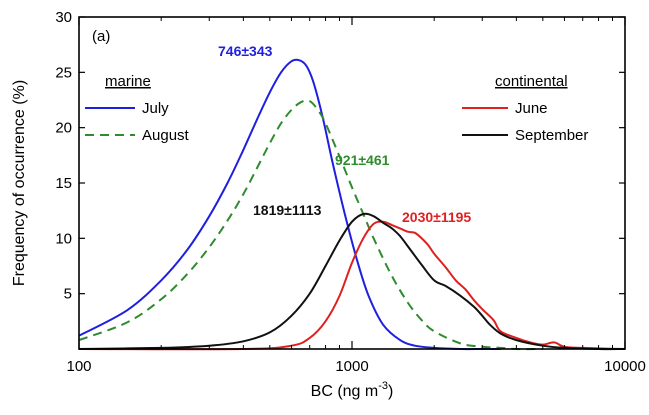 Image resolution: width=649 pixels, height=415 pixels. Describe the element at coordinates (245, 51) in the screenshot. I see `annotation-july: 746±343` at that location.